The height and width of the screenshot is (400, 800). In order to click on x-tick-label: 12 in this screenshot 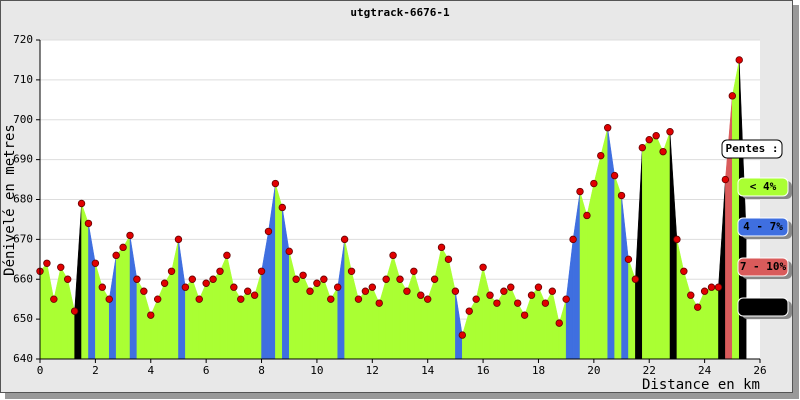, I will do `click(372, 370)`.